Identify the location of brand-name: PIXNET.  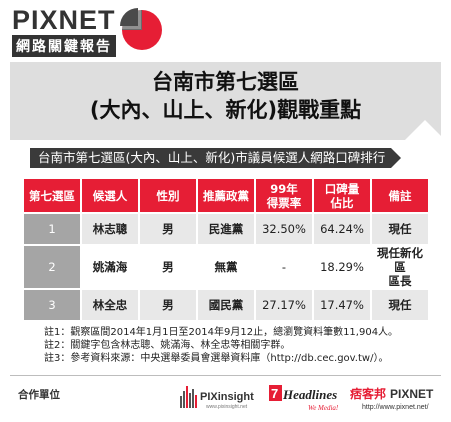
(64, 20).